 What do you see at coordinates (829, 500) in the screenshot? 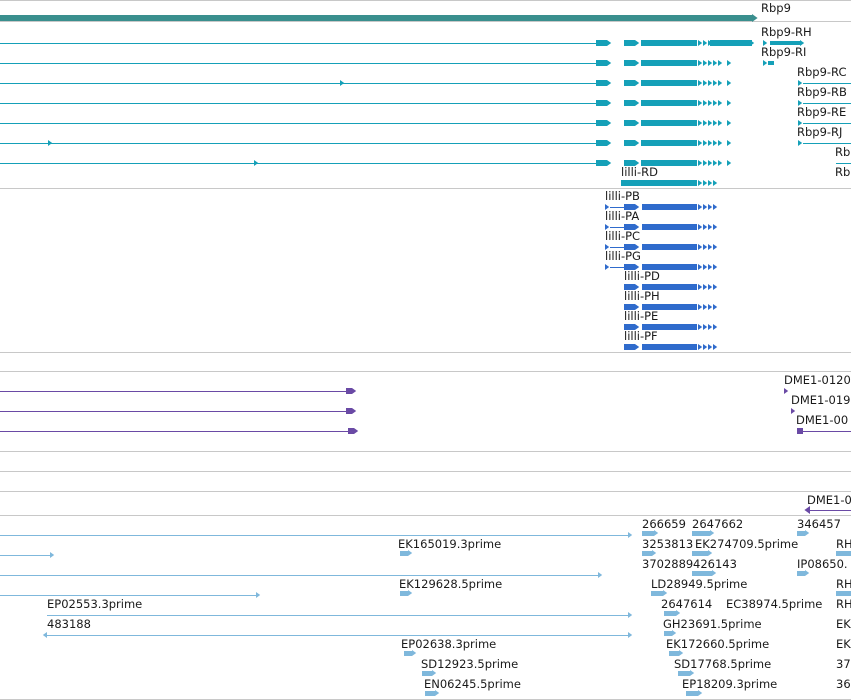
I see `feature-label: DME1-0` at bounding box center [829, 500].